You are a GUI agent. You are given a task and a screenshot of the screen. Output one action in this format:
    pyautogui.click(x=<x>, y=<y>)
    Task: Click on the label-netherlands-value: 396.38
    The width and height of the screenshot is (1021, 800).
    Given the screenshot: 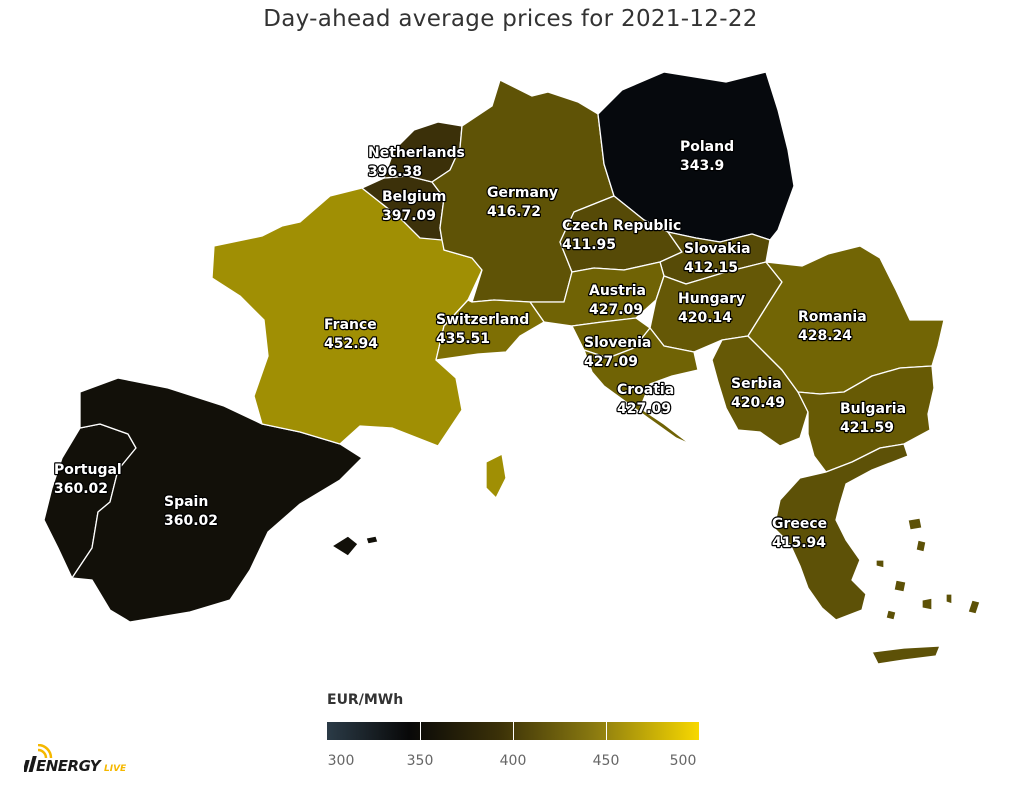 What is the action you would take?
    pyautogui.click(x=395, y=172)
    